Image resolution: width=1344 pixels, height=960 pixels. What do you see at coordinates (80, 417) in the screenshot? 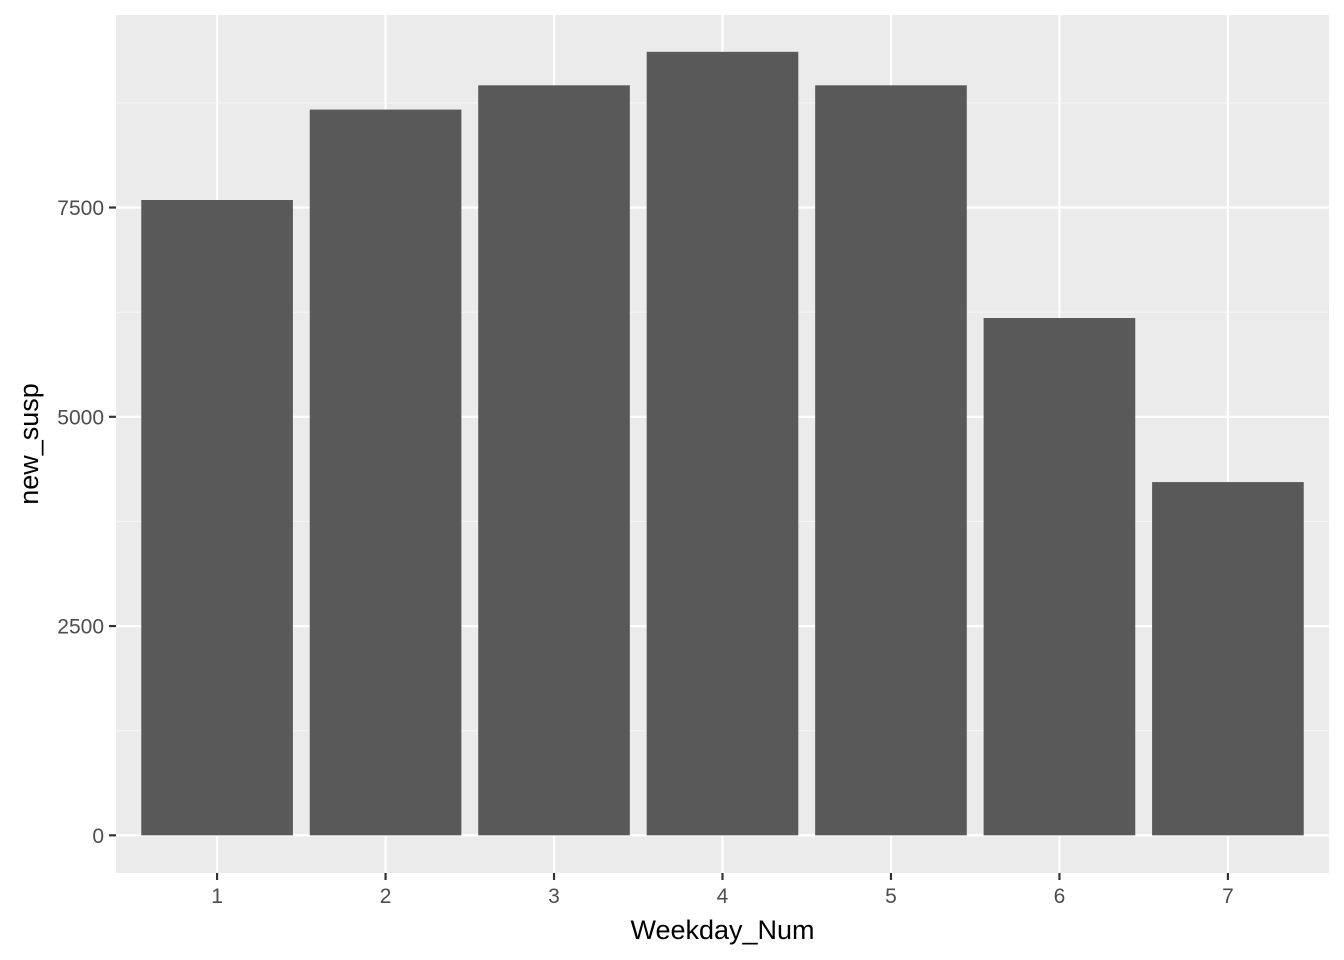
I see `y-tick-label: 5000` at bounding box center [80, 417].